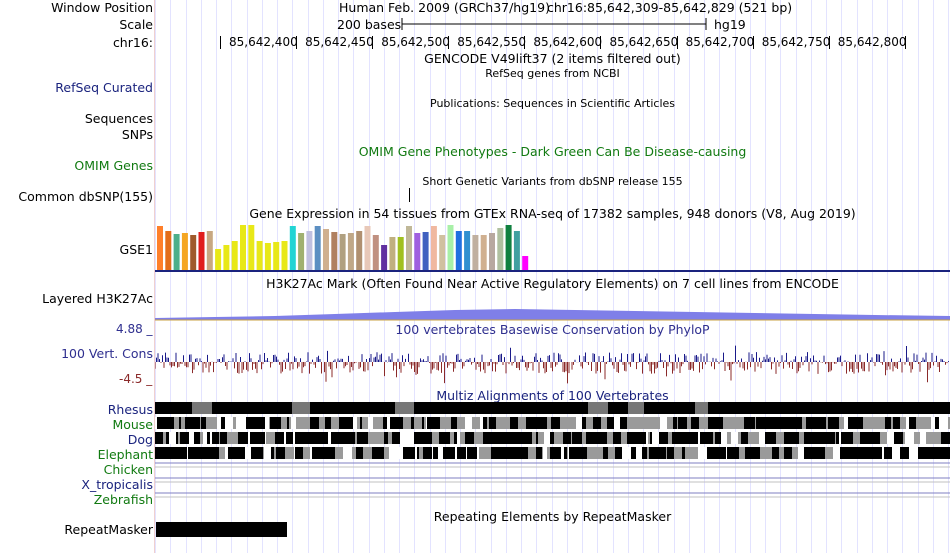  What do you see at coordinates (552, 73) in the screenshot?
I see `refseq-track-title: RefSeq genes from NCBI` at bounding box center [552, 73].